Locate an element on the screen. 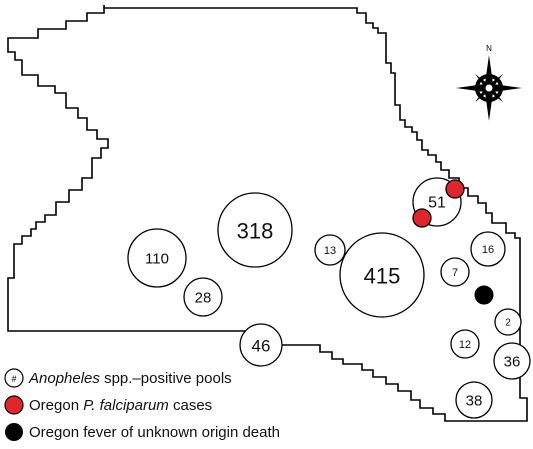 The width and height of the screenshot is (533, 449). north-label: N is located at coordinates (489, 48).